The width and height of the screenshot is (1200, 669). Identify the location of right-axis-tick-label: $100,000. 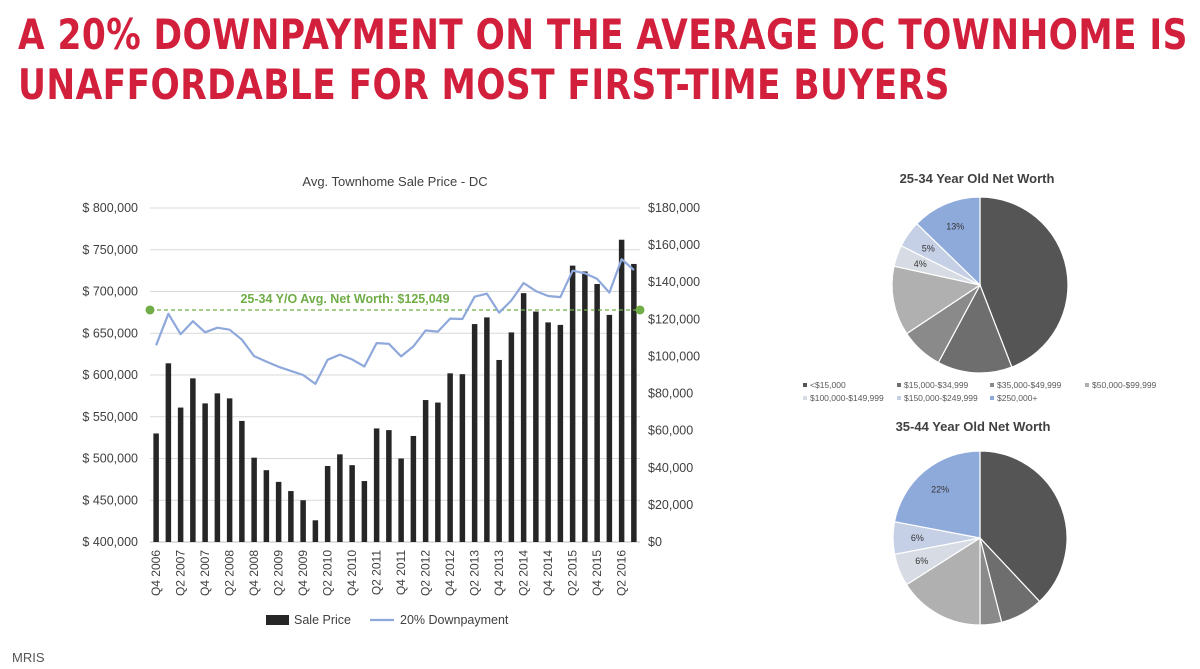
(674, 356).